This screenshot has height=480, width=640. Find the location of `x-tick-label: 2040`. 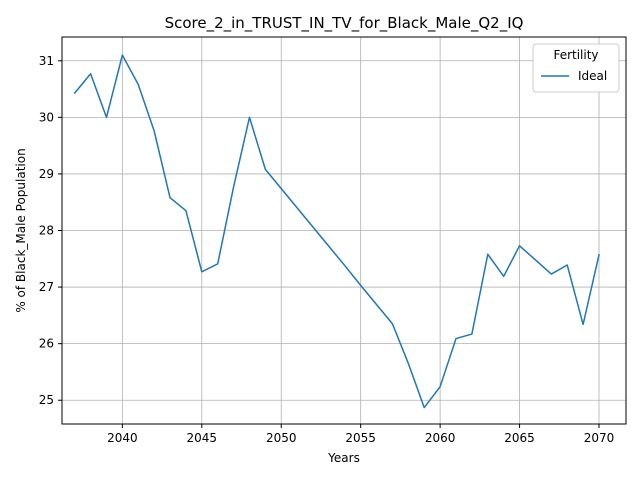

x-tick-label: 2040 is located at coordinates (122, 438).